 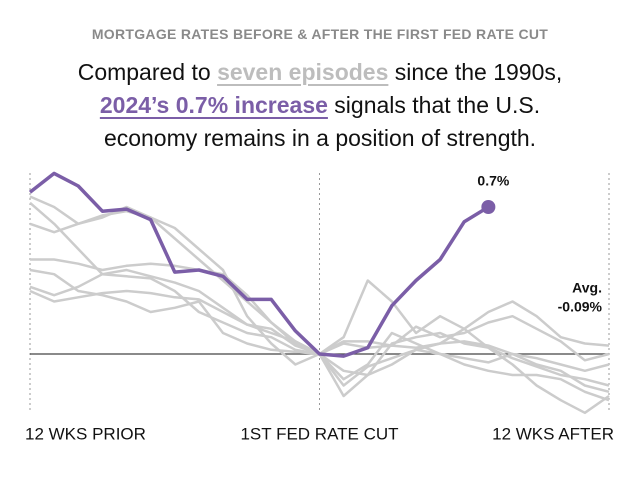 What do you see at coordinates (493, 181) in the screenshot?
I see `value-label: 0.7%` at bounding box center [493, 181].